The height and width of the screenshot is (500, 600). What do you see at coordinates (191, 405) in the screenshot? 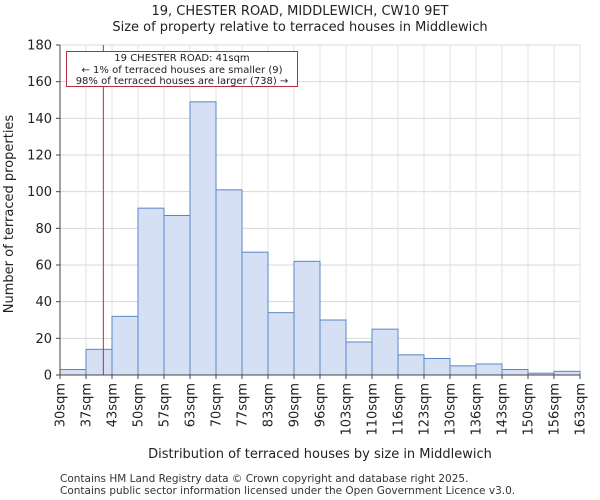
I see `x-tick-label: 63sqm` at bounding box center [191, 405].